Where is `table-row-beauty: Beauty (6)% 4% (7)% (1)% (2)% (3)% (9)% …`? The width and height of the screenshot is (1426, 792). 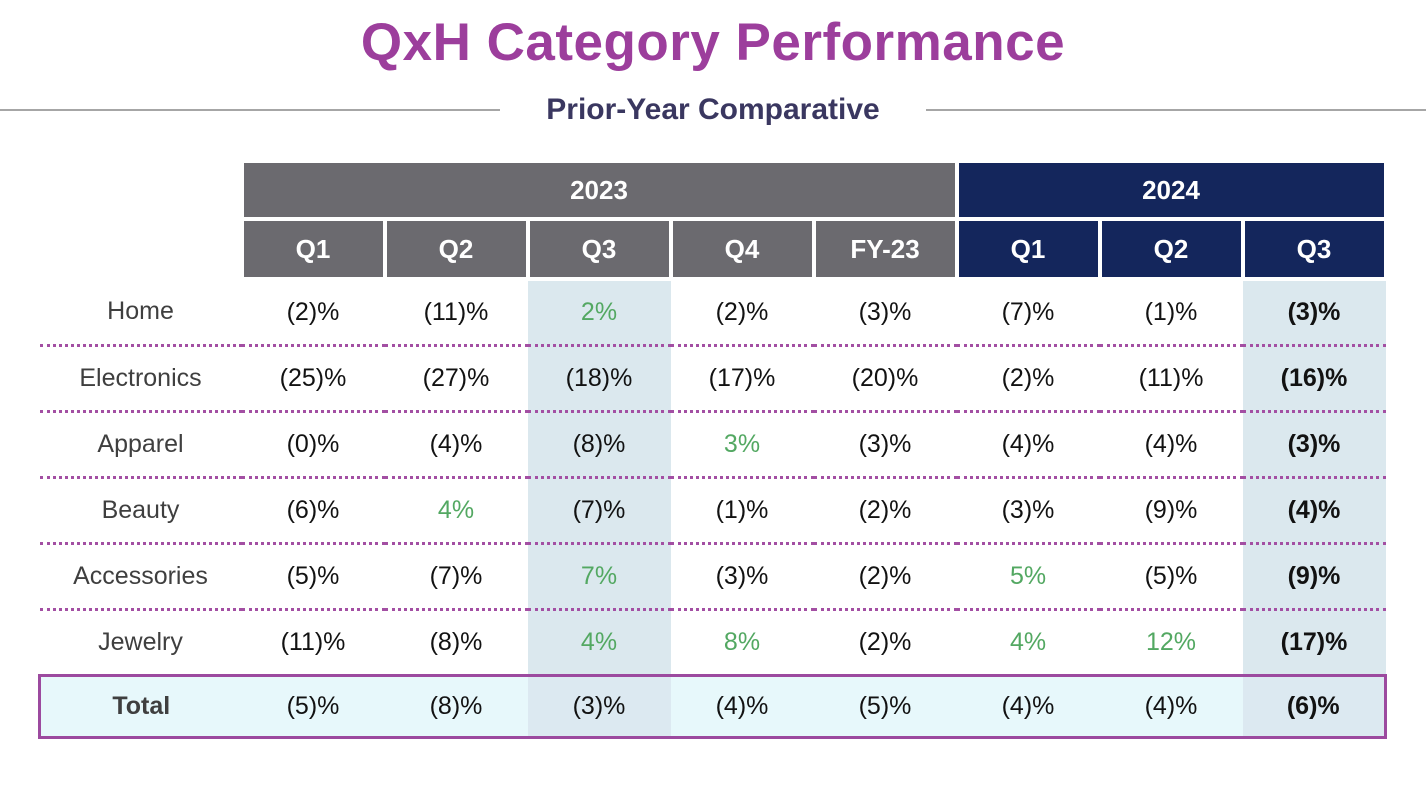
table-row-beauty: Beauty (6)% 4% (7)% (1)% (2)% (3)% (9)% … is located at coordinates (712, 511).